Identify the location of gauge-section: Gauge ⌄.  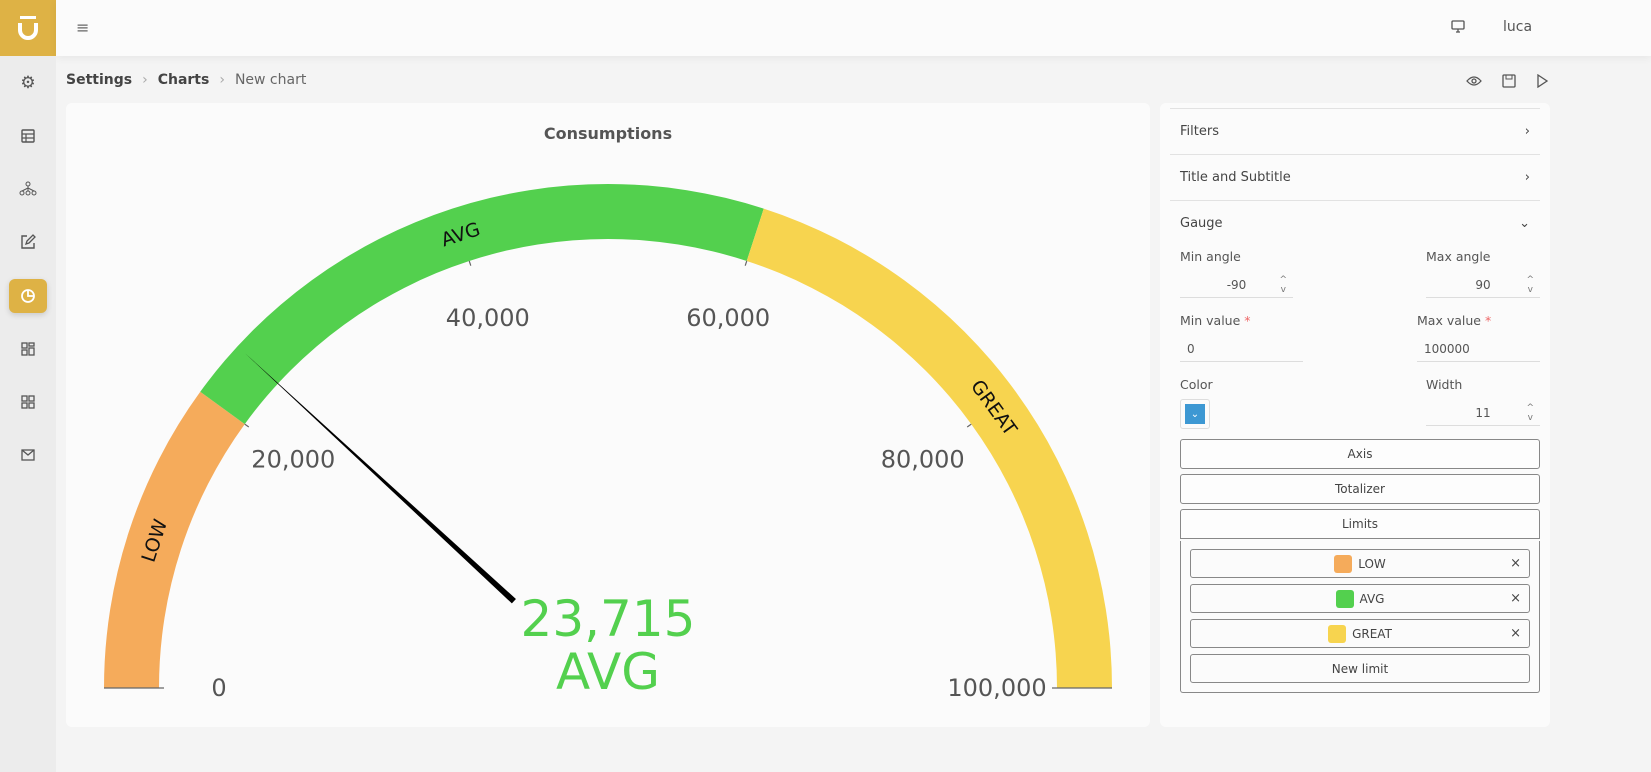
(1355, 223).